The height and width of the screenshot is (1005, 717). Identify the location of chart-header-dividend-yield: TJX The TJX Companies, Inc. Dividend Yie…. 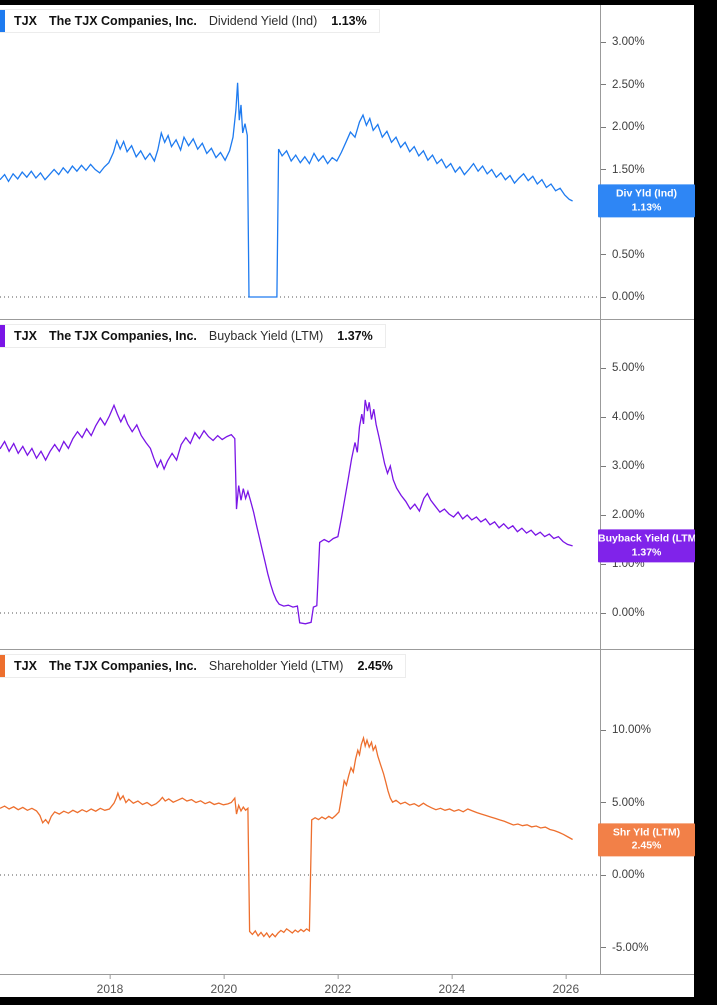
(190, 21).